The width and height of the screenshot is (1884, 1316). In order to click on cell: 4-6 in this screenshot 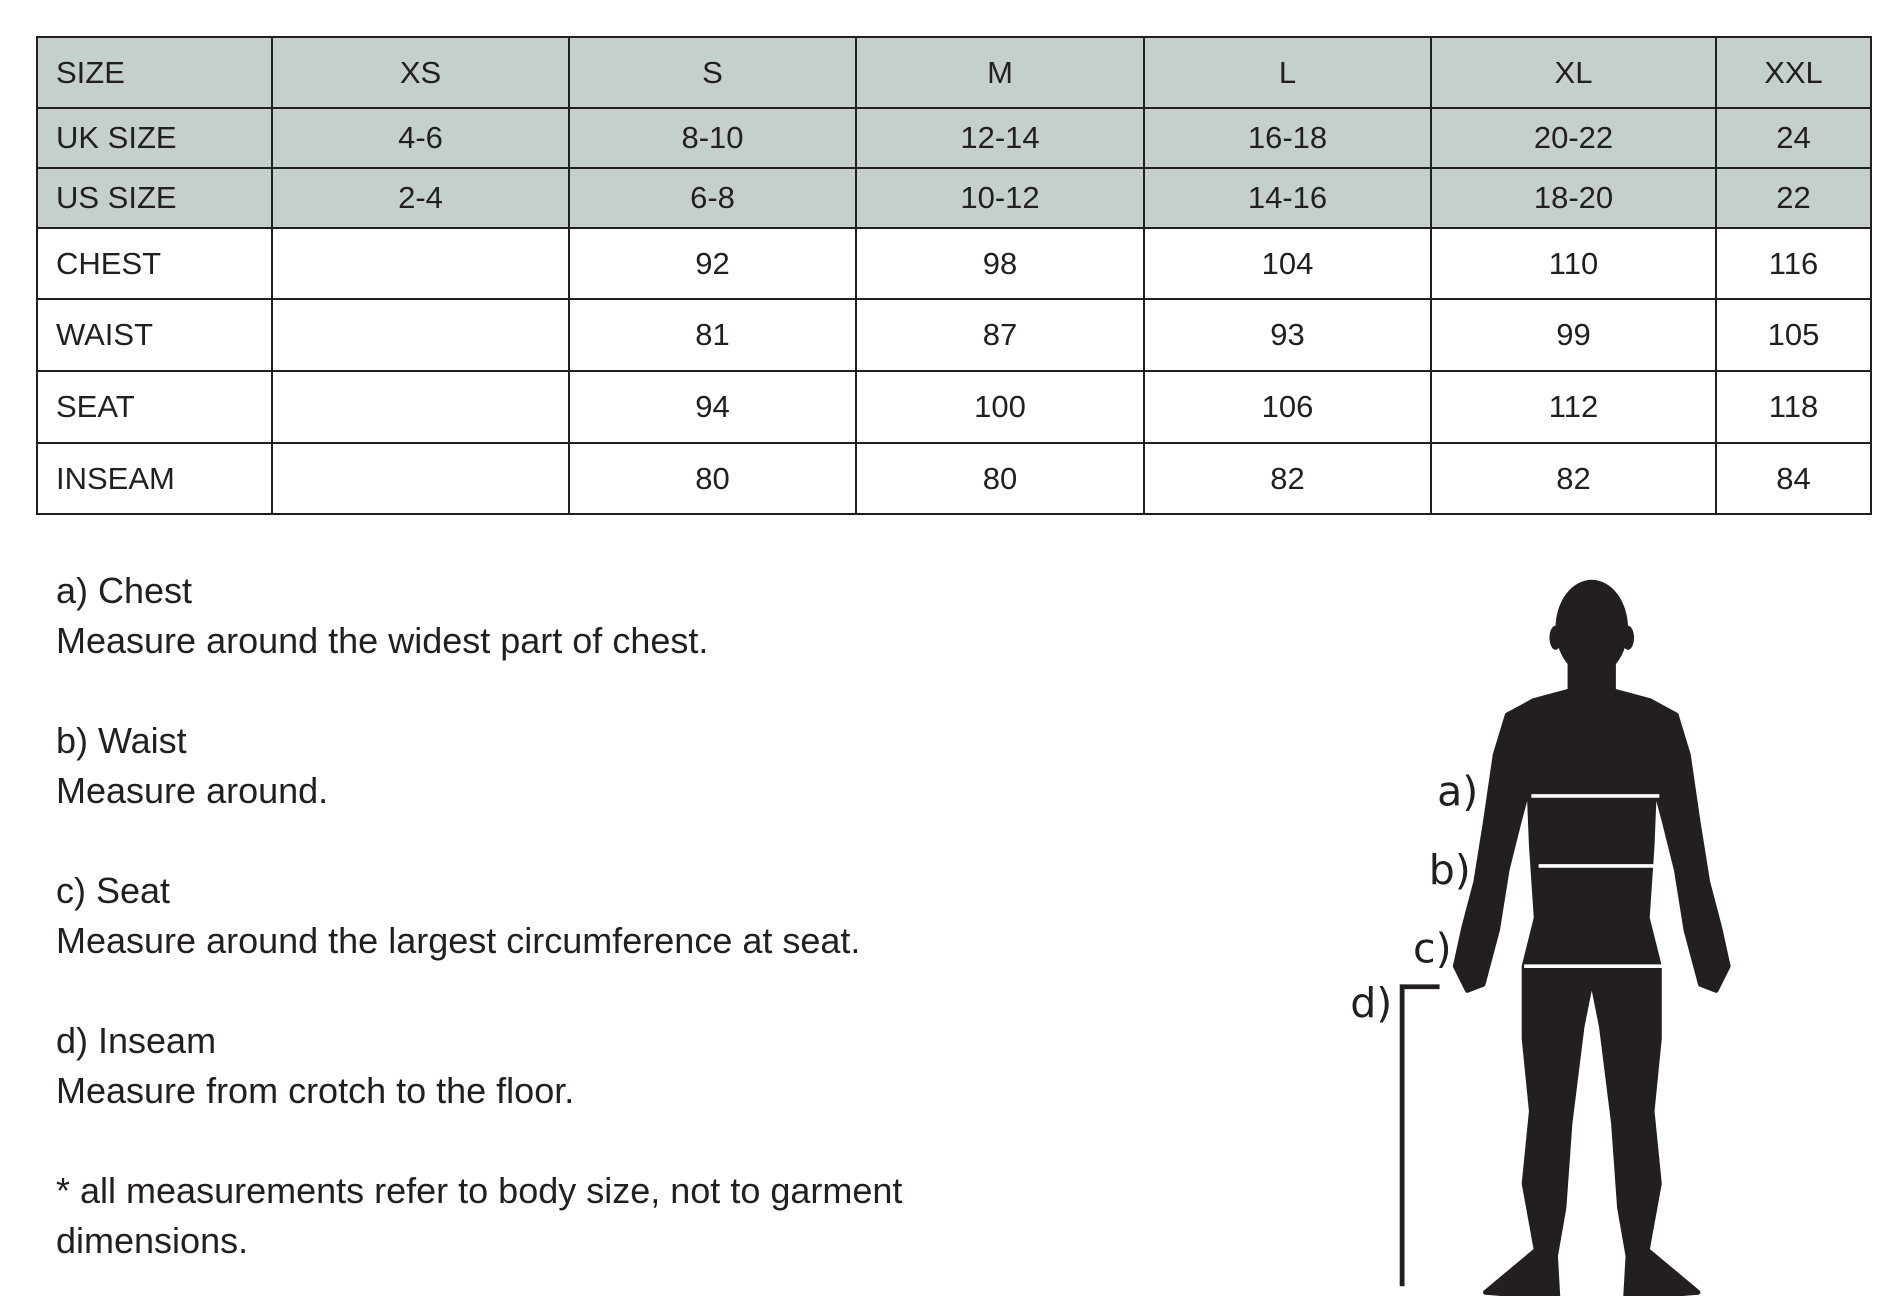, I will do `click(420, 138)`.